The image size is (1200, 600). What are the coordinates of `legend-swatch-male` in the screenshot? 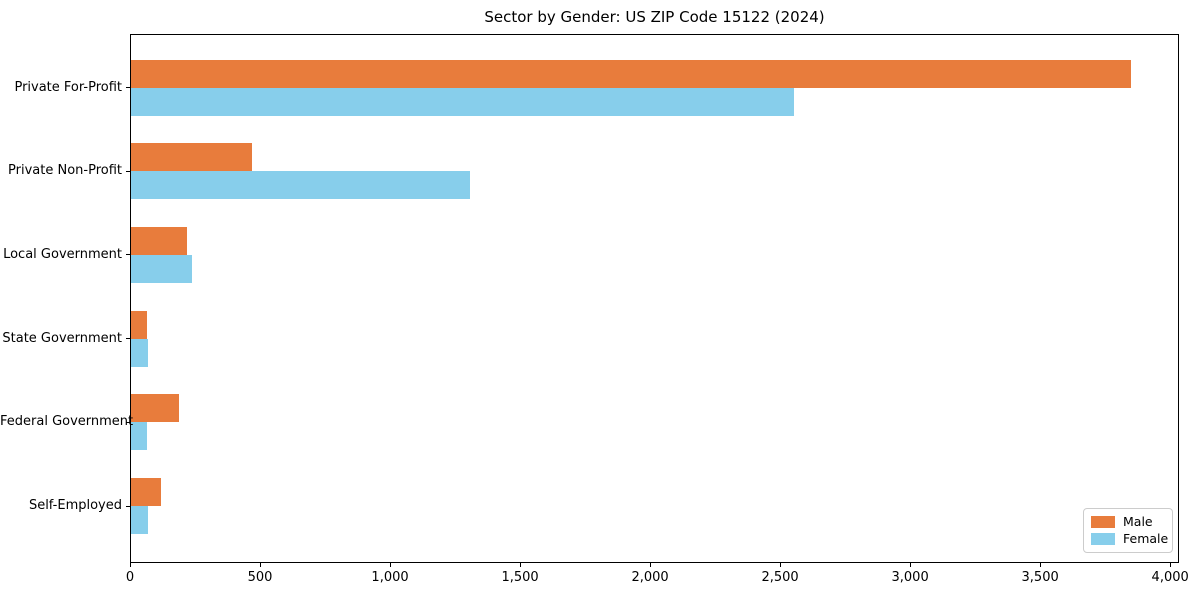 It's located at (1103, 522).